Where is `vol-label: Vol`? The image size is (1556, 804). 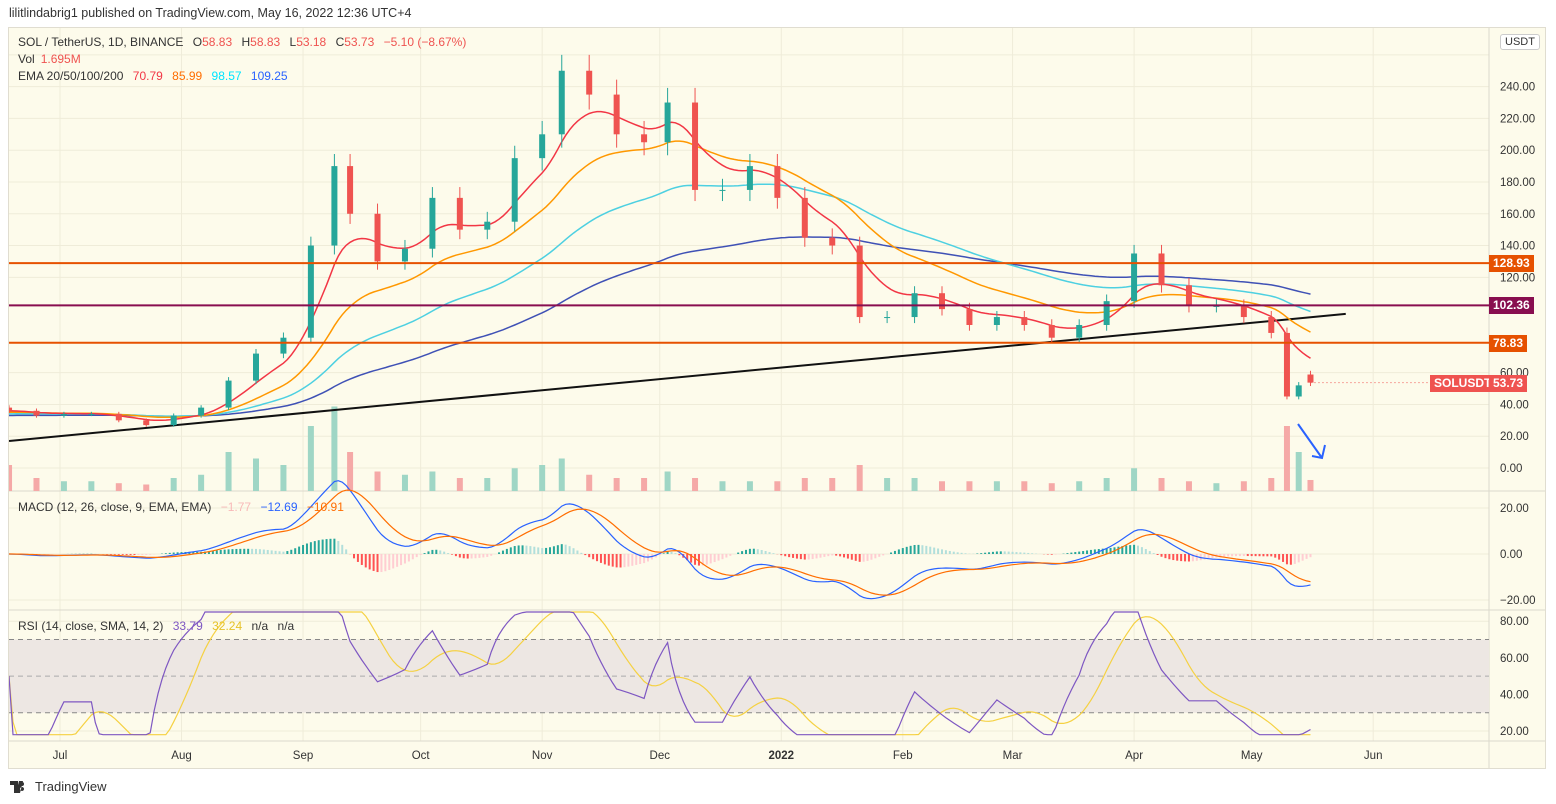 vol-label: Vol is located at coordinates (26, 59).